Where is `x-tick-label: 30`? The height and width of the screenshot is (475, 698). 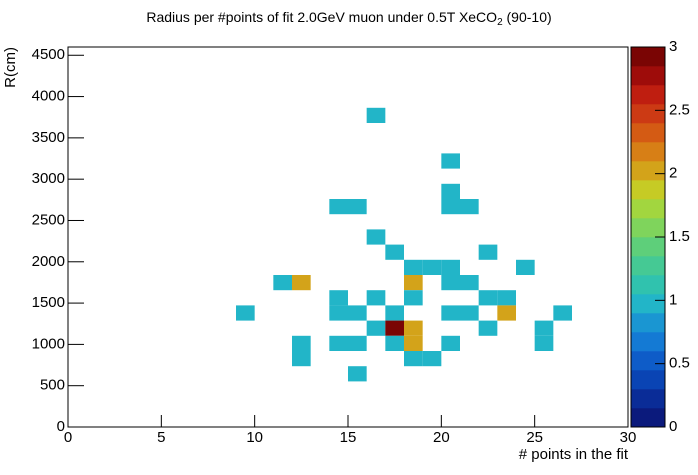
x-tick-label: 30 is located at coordinates (628, 437).